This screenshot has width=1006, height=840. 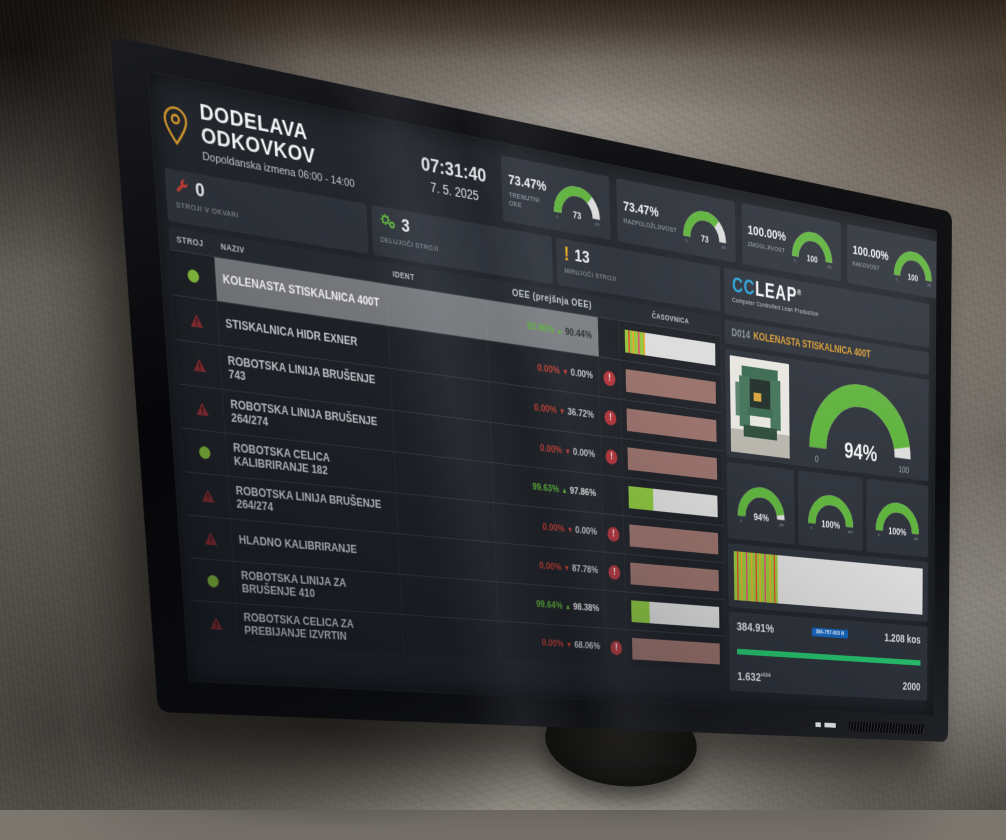 What do you see at coordinates (442, 239) in the screenshot?
I see `machine-counters: 0 STROJI V OKVARI 3 DELUJOČI STROJI` at bounding box center [442, 239].